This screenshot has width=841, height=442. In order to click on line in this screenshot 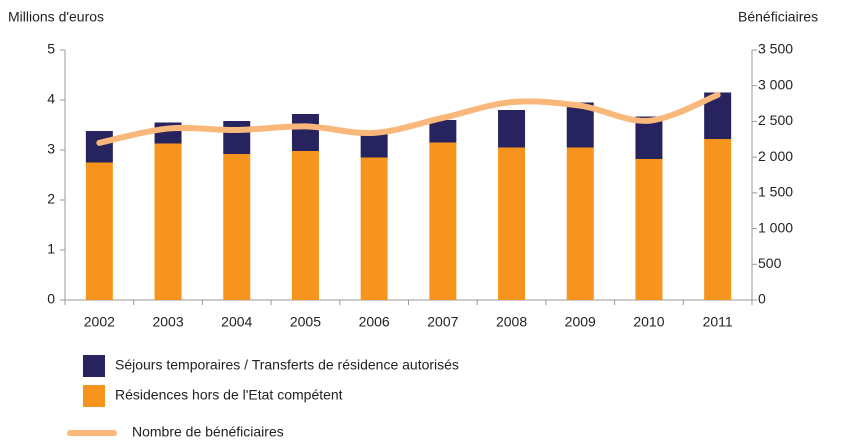, I will do `click(408, 119)`.